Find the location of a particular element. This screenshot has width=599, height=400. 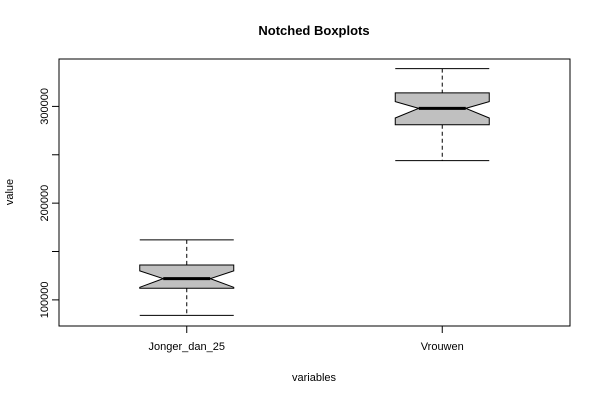

y-axis-label: value is located at coordinates (10, 192).